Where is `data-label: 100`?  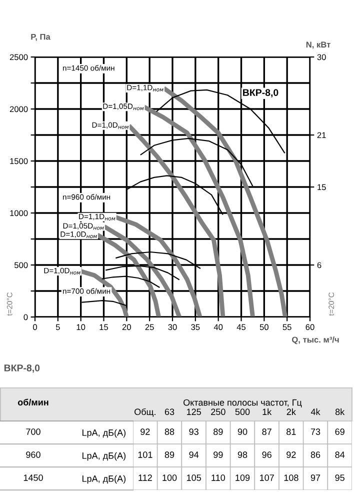 data-label: 100 is located at coordinates (169, 477).